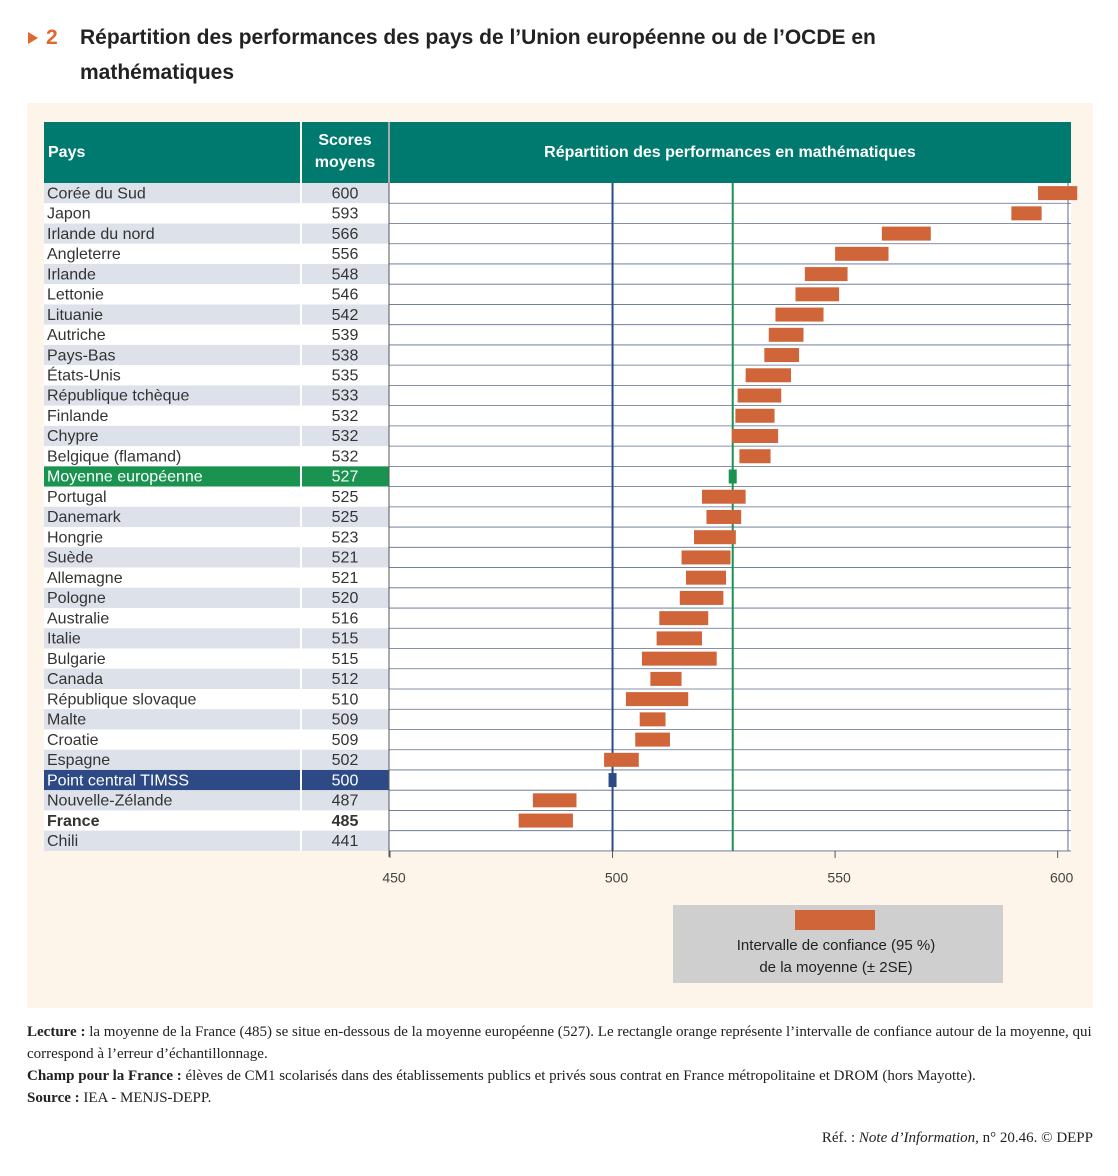 Image resolution: width=1118 pixels, height=1176 pixels. What do you see at coordinates (78, 760) in the screenshot?
I see `row-label: Espagne` at bounding box center [78, 760].